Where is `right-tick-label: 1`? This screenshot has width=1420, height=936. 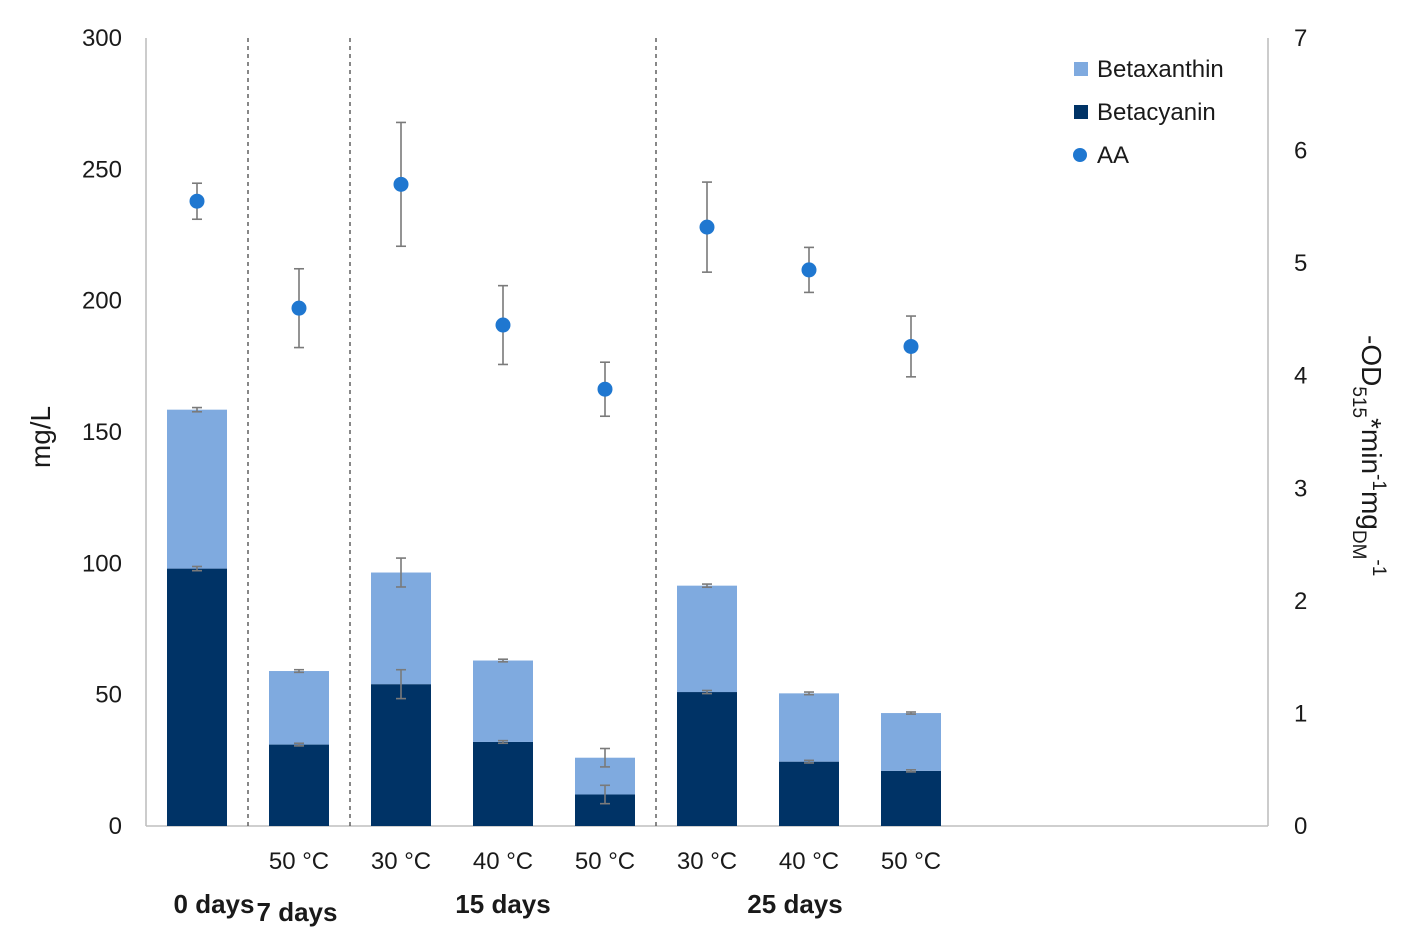
right-tick-label: 1 is located at coordinates (1300, 713).